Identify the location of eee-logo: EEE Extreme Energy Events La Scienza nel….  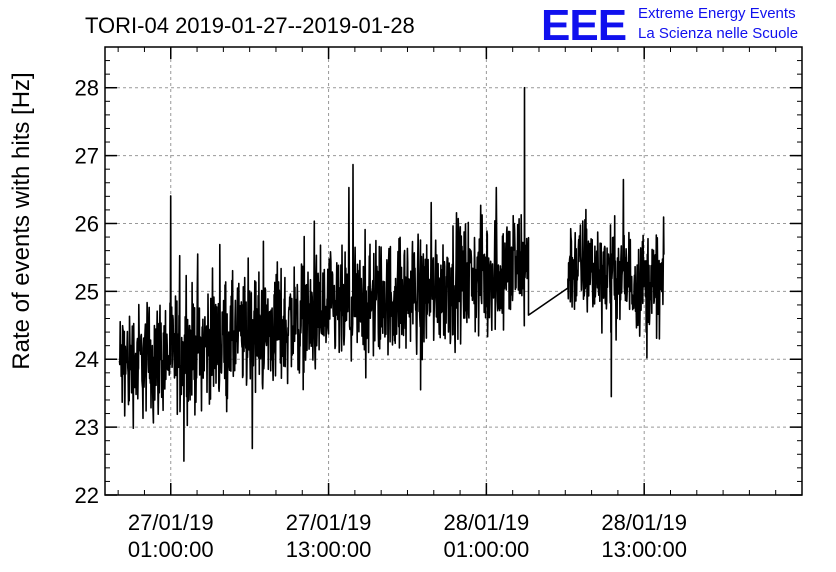
(669, 25).